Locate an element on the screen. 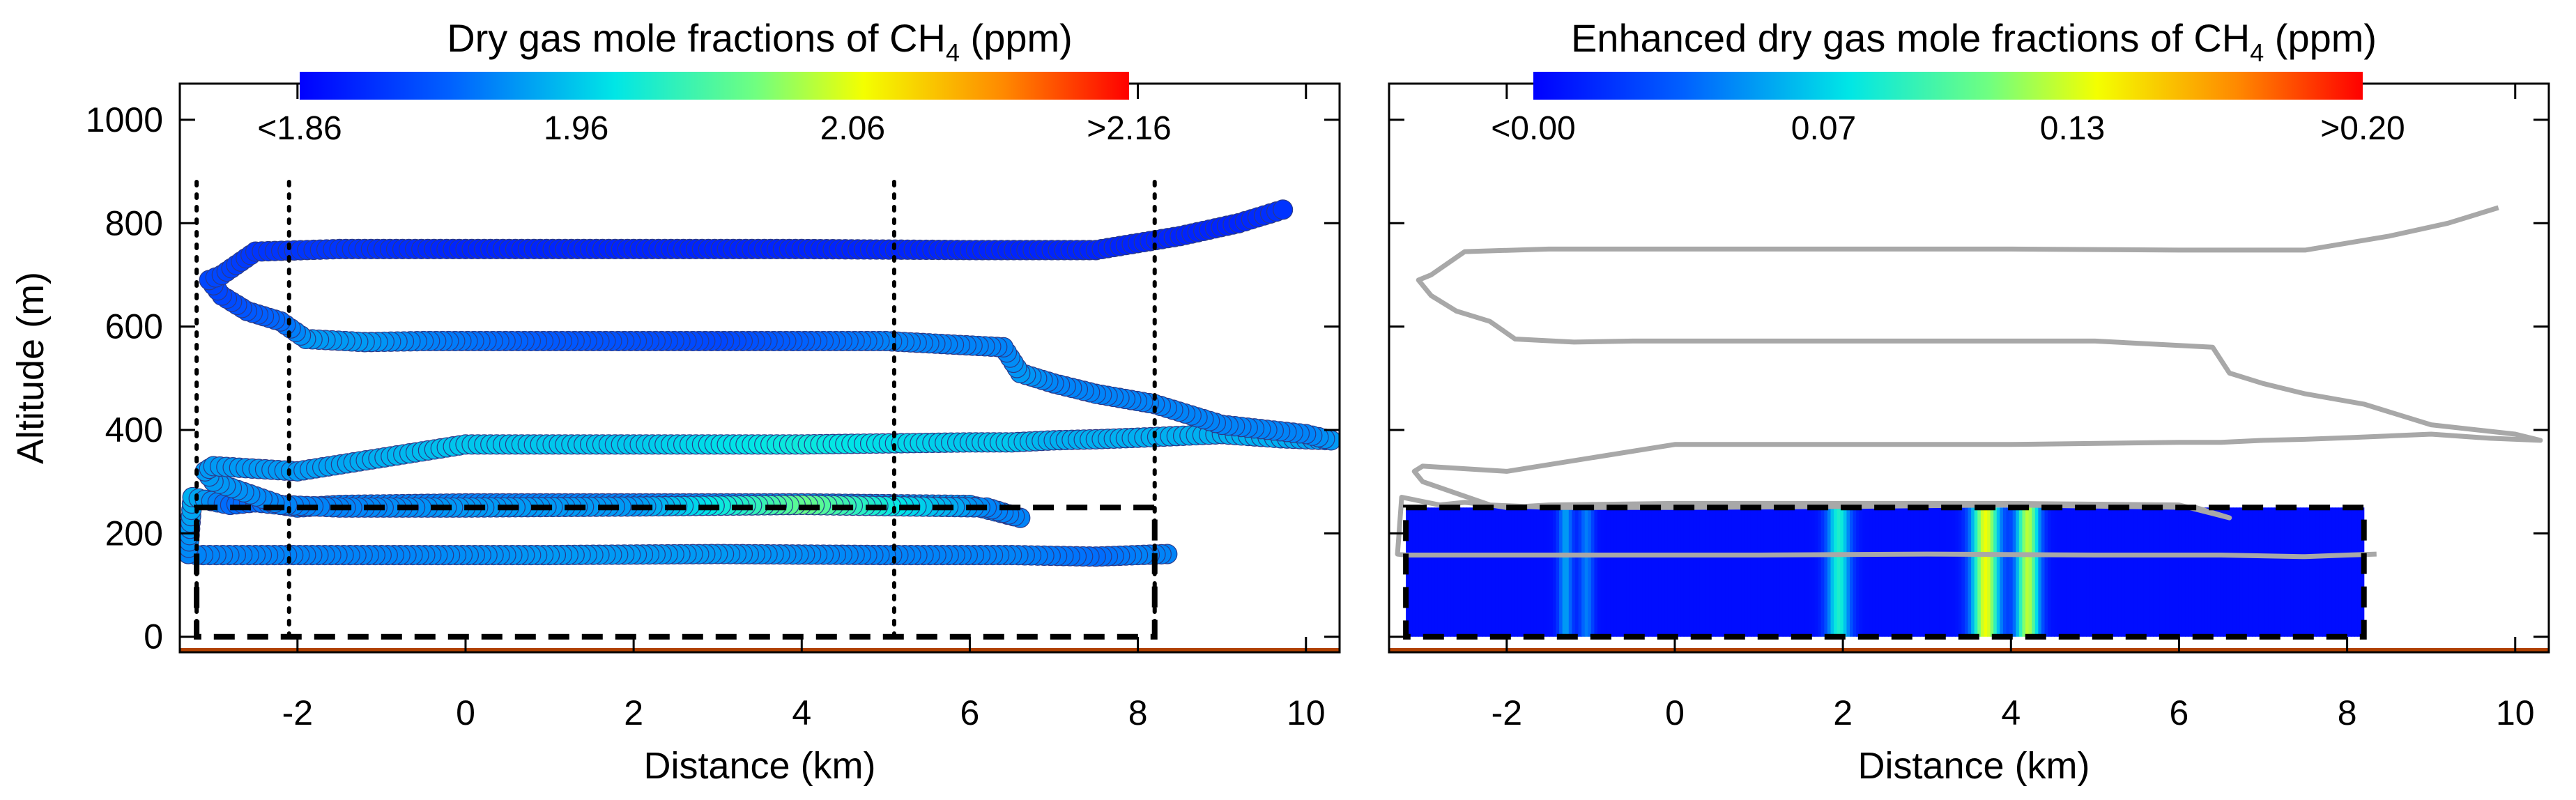 The height and width of the screenshot is (800, 2576). left-colorbar-ticks: <1.86 1.96 2.06 >2.16 is located at coordinates (714, 129).